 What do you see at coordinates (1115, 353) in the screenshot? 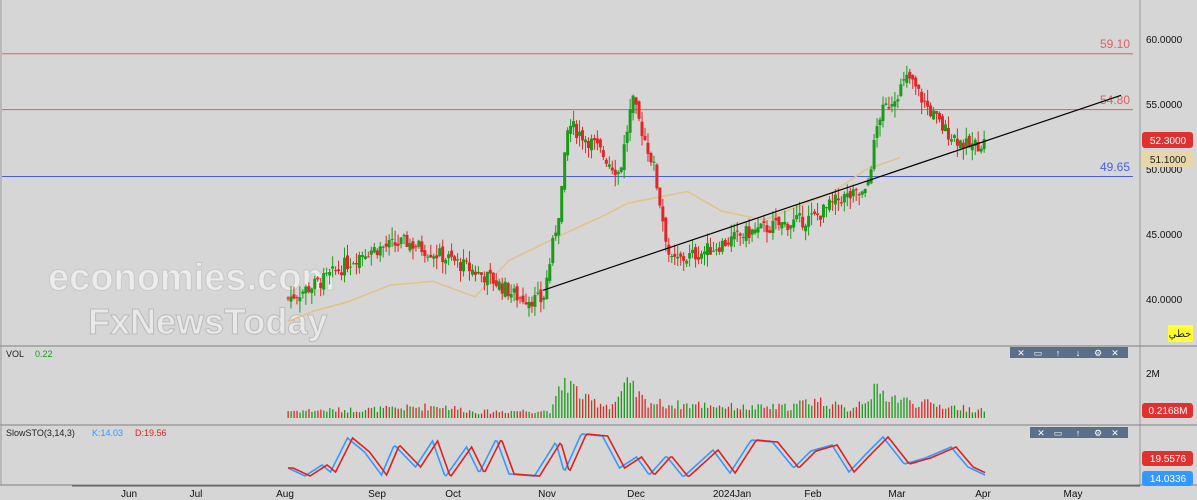
I see `x-icon: ✕` at bounding box center [1115, 353].